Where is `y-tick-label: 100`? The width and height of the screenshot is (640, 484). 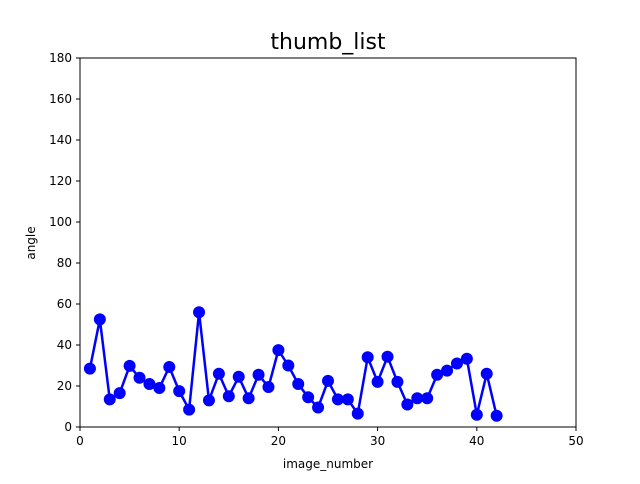
y-tick-label: 100 is located at coordinates (60, 222).